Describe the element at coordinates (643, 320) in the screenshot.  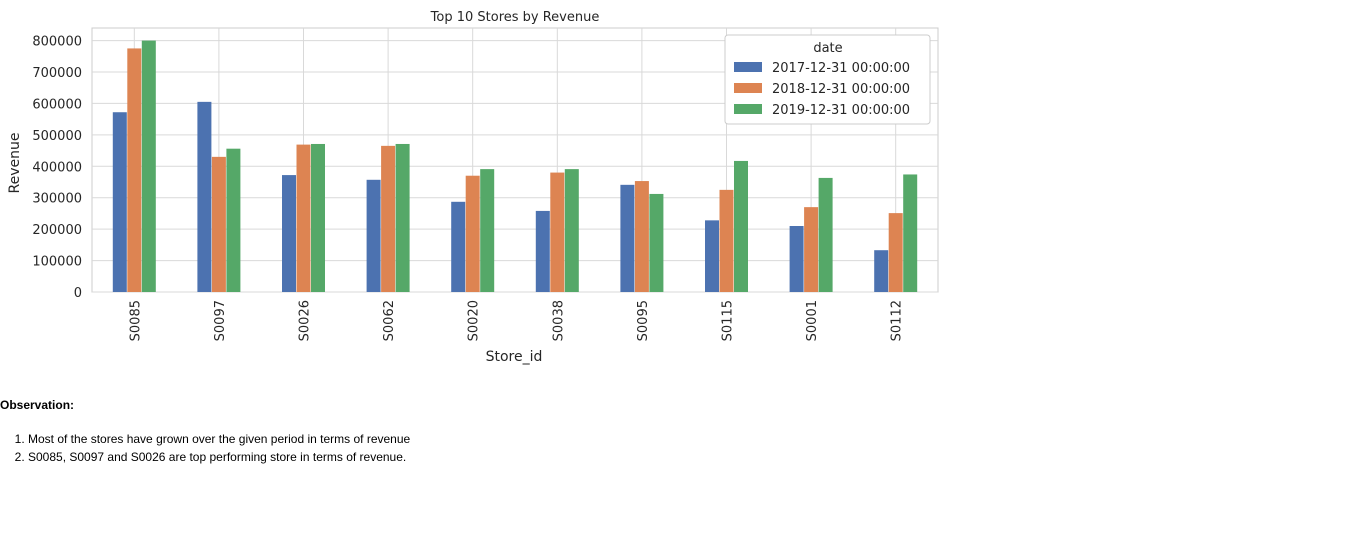
I see `x-tick-label: S0095` at that location.